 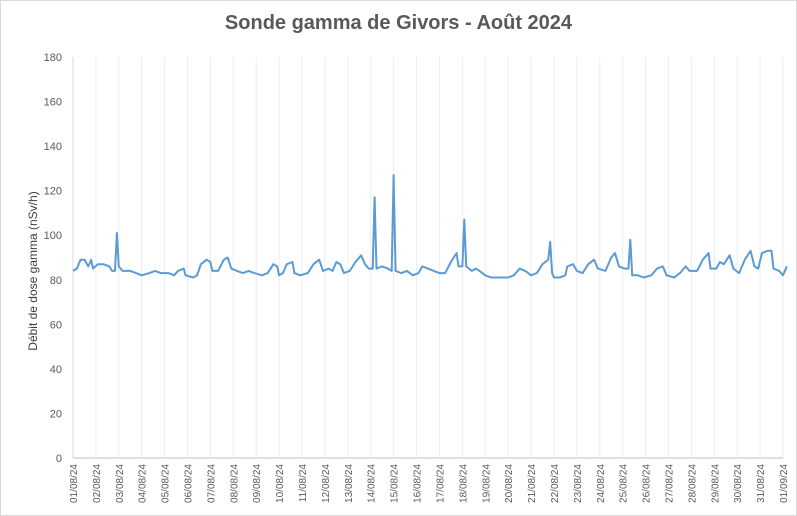 I want to click on x-tick-label: 17/08/24, so click(x=440, y=483).